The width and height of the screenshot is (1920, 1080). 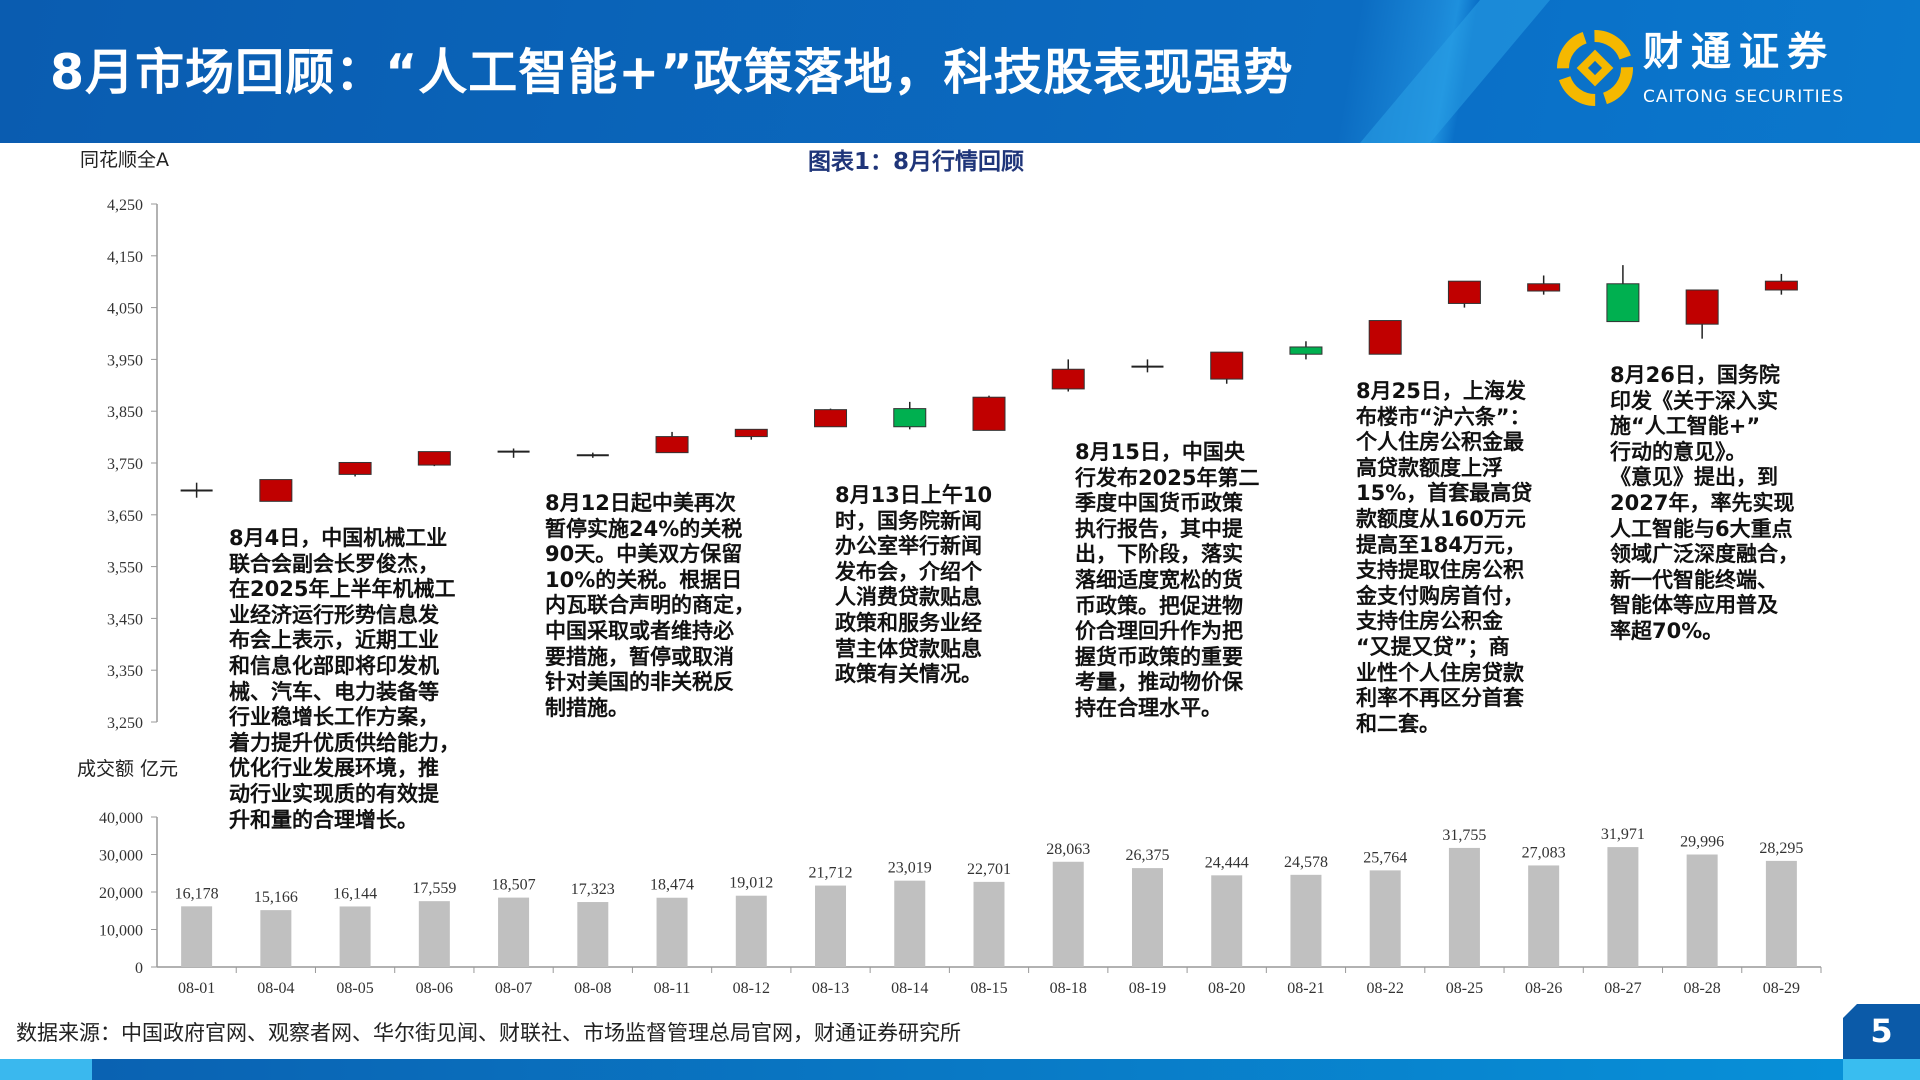 What do you see at coordinates (916, 162) in the screenshot?
I see `chart-title: 图表1：8月行情回顾` at bounding box center [916, 162].